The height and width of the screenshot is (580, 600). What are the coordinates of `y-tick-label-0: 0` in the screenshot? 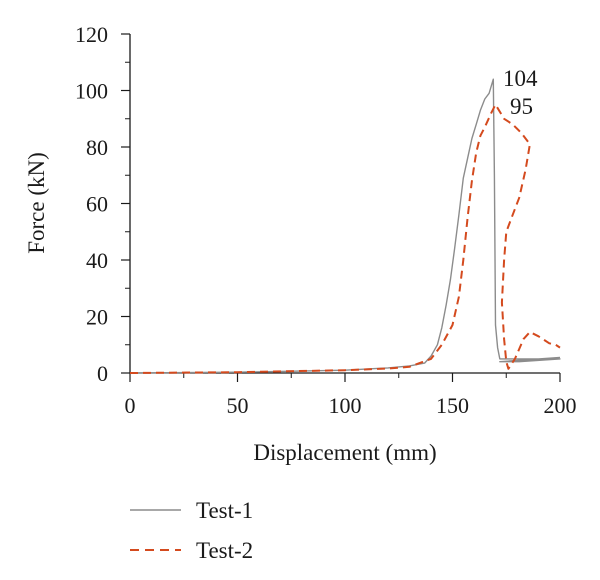 It's located at (102, 373).